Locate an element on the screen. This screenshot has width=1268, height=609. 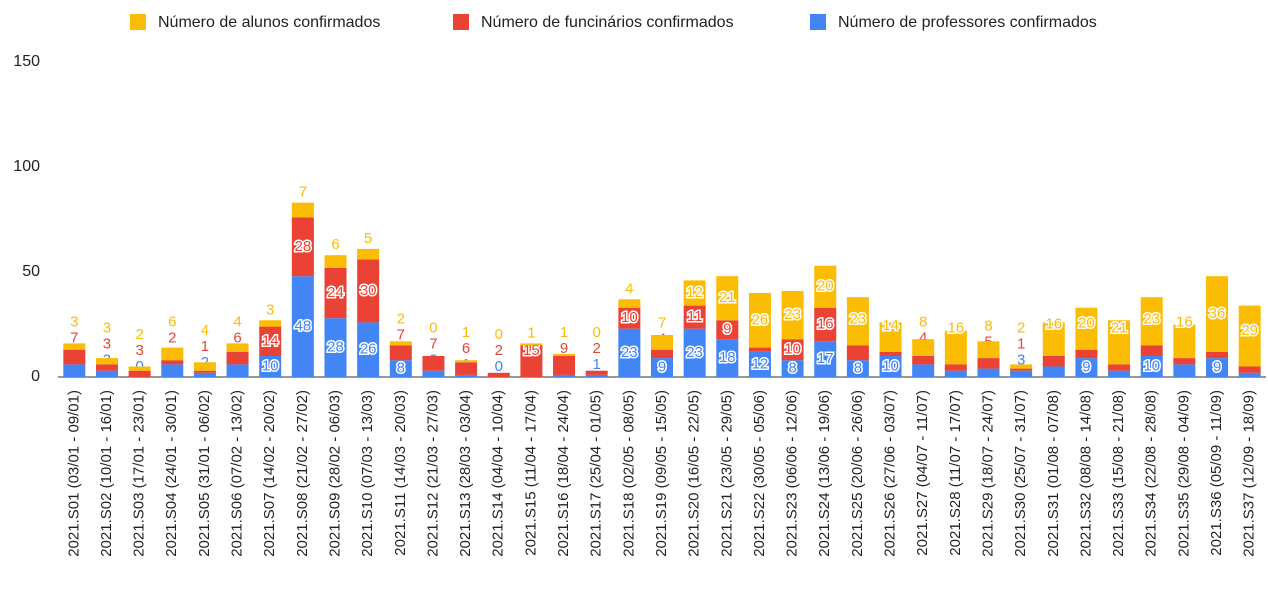
value-label: 16 is located at coordinates (1184, 321).